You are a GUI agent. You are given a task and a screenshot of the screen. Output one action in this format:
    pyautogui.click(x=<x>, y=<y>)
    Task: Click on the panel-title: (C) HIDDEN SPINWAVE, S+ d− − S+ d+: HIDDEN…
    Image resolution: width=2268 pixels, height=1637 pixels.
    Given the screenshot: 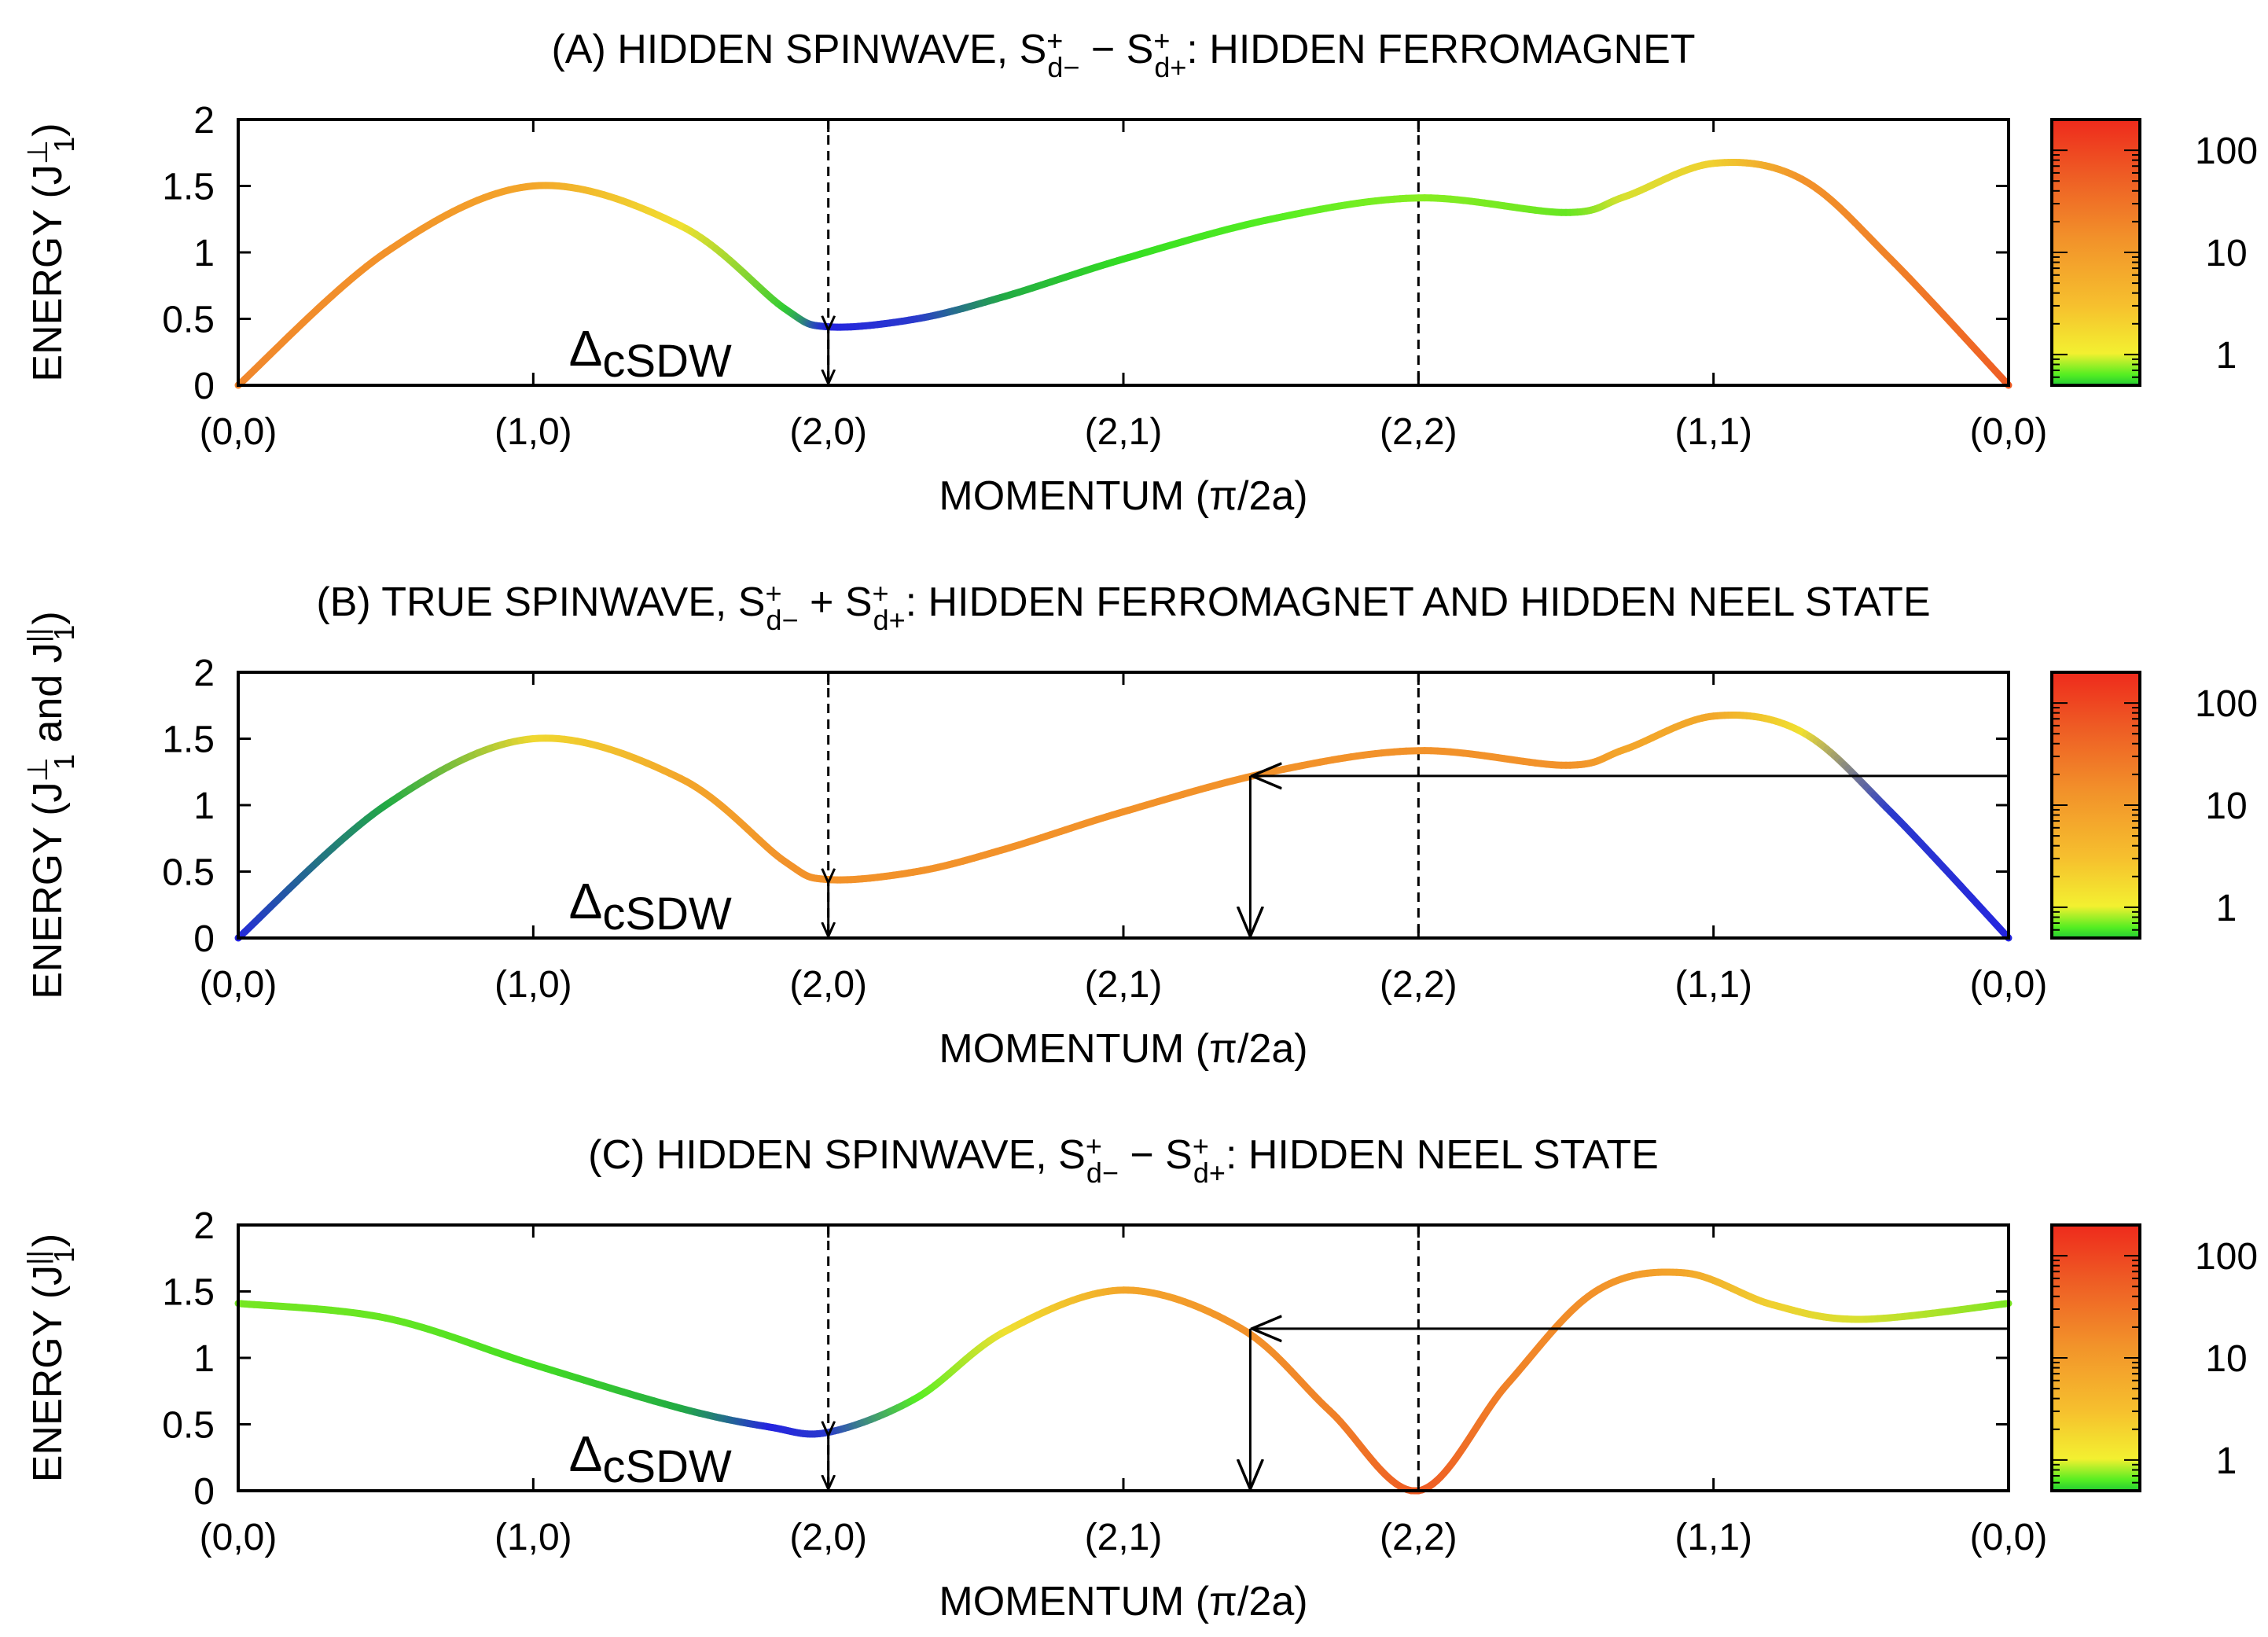 What is the action you would take?
    pyautogui.click(x=1123, y=1159)
    